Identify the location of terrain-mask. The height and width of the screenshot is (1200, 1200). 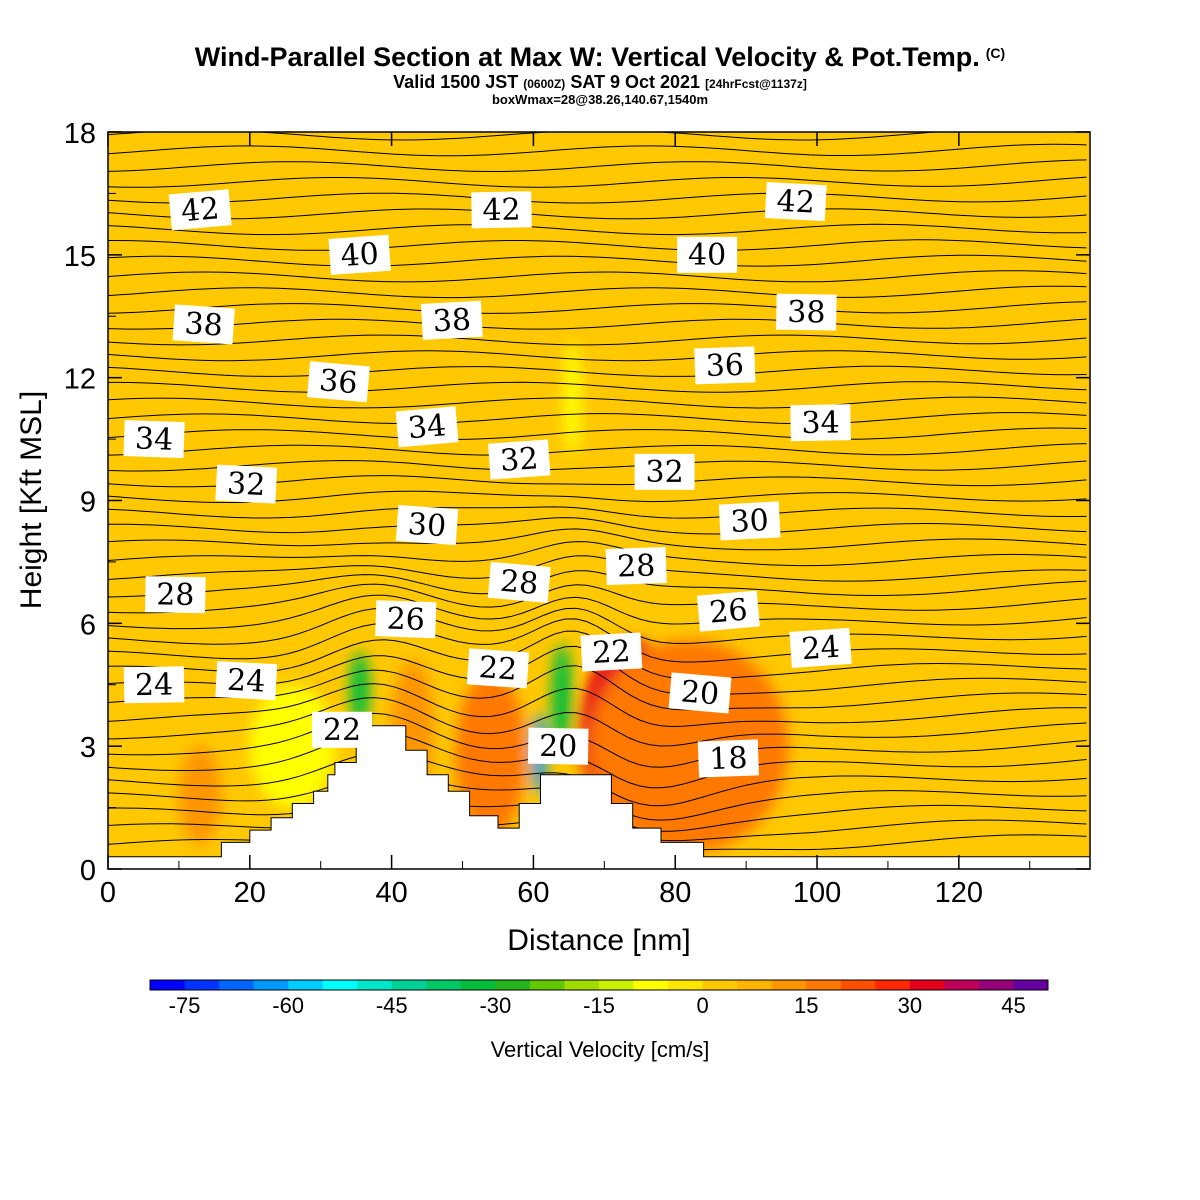
(599, 797).